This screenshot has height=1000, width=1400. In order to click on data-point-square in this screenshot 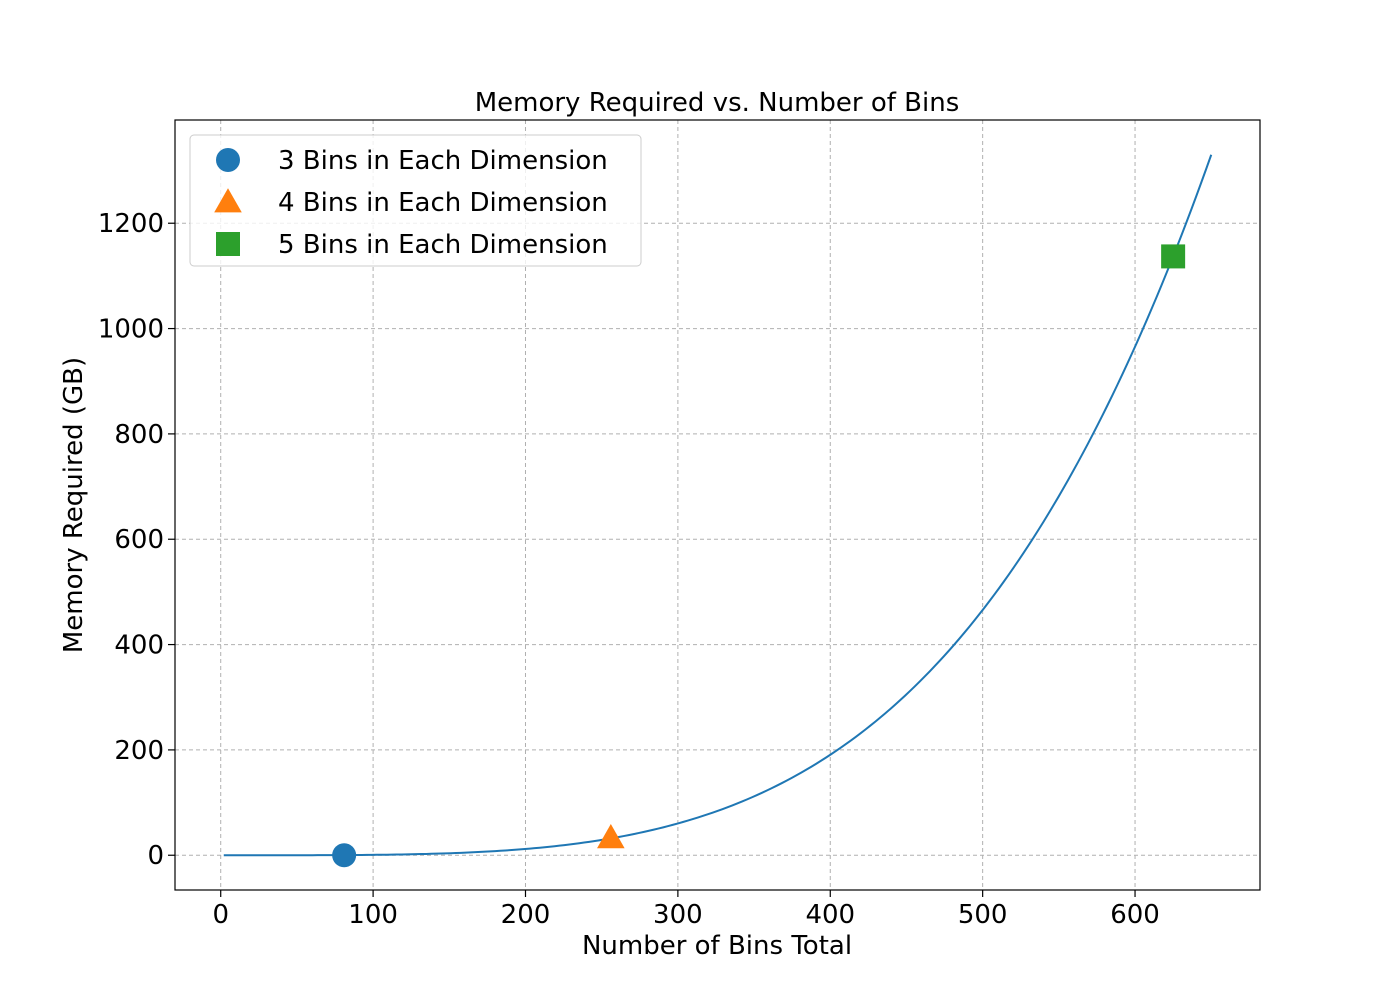, I will do `click(1173, 256)`.